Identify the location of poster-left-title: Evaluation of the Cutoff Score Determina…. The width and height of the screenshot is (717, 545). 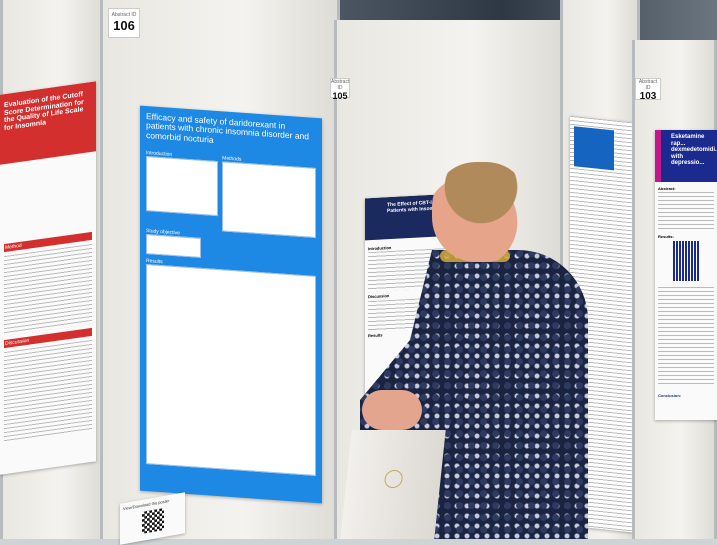
(44, 112).